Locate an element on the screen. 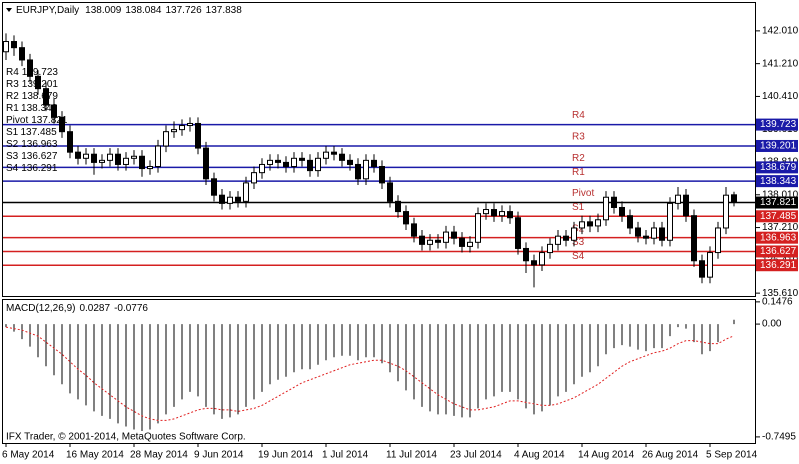 This screenshot has height=464, width=799. x-tick-label: 5 Sep 2014 is located at coordinates (732, 455).